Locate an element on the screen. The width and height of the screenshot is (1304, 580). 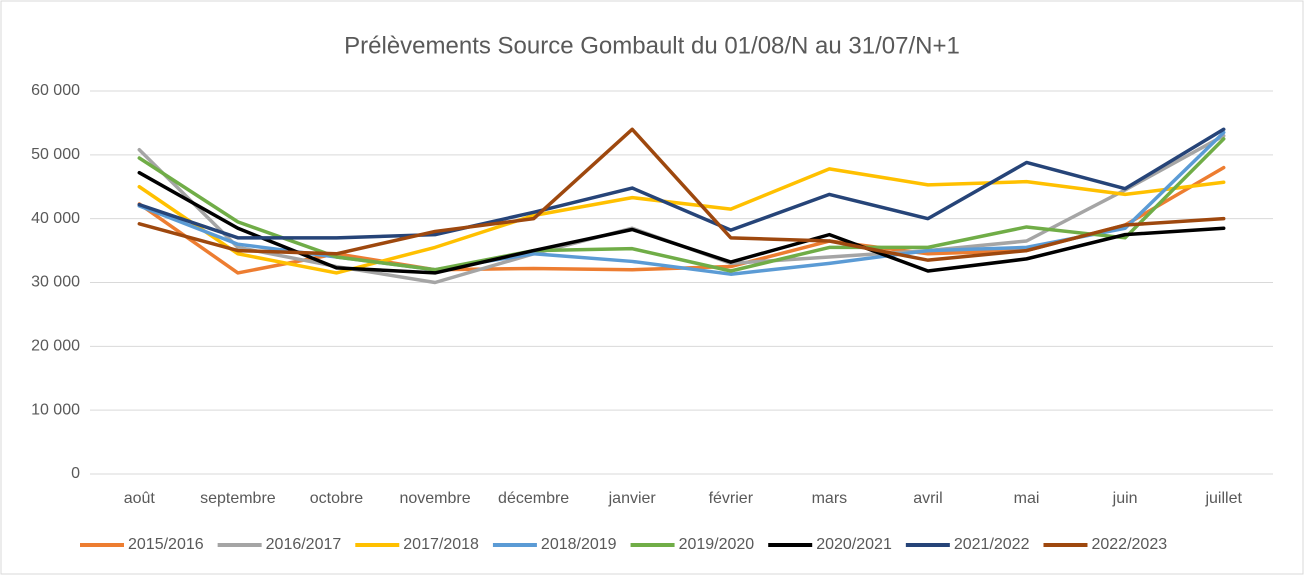
y-tick-label: 20 000 is located at coordinates (55, 346).